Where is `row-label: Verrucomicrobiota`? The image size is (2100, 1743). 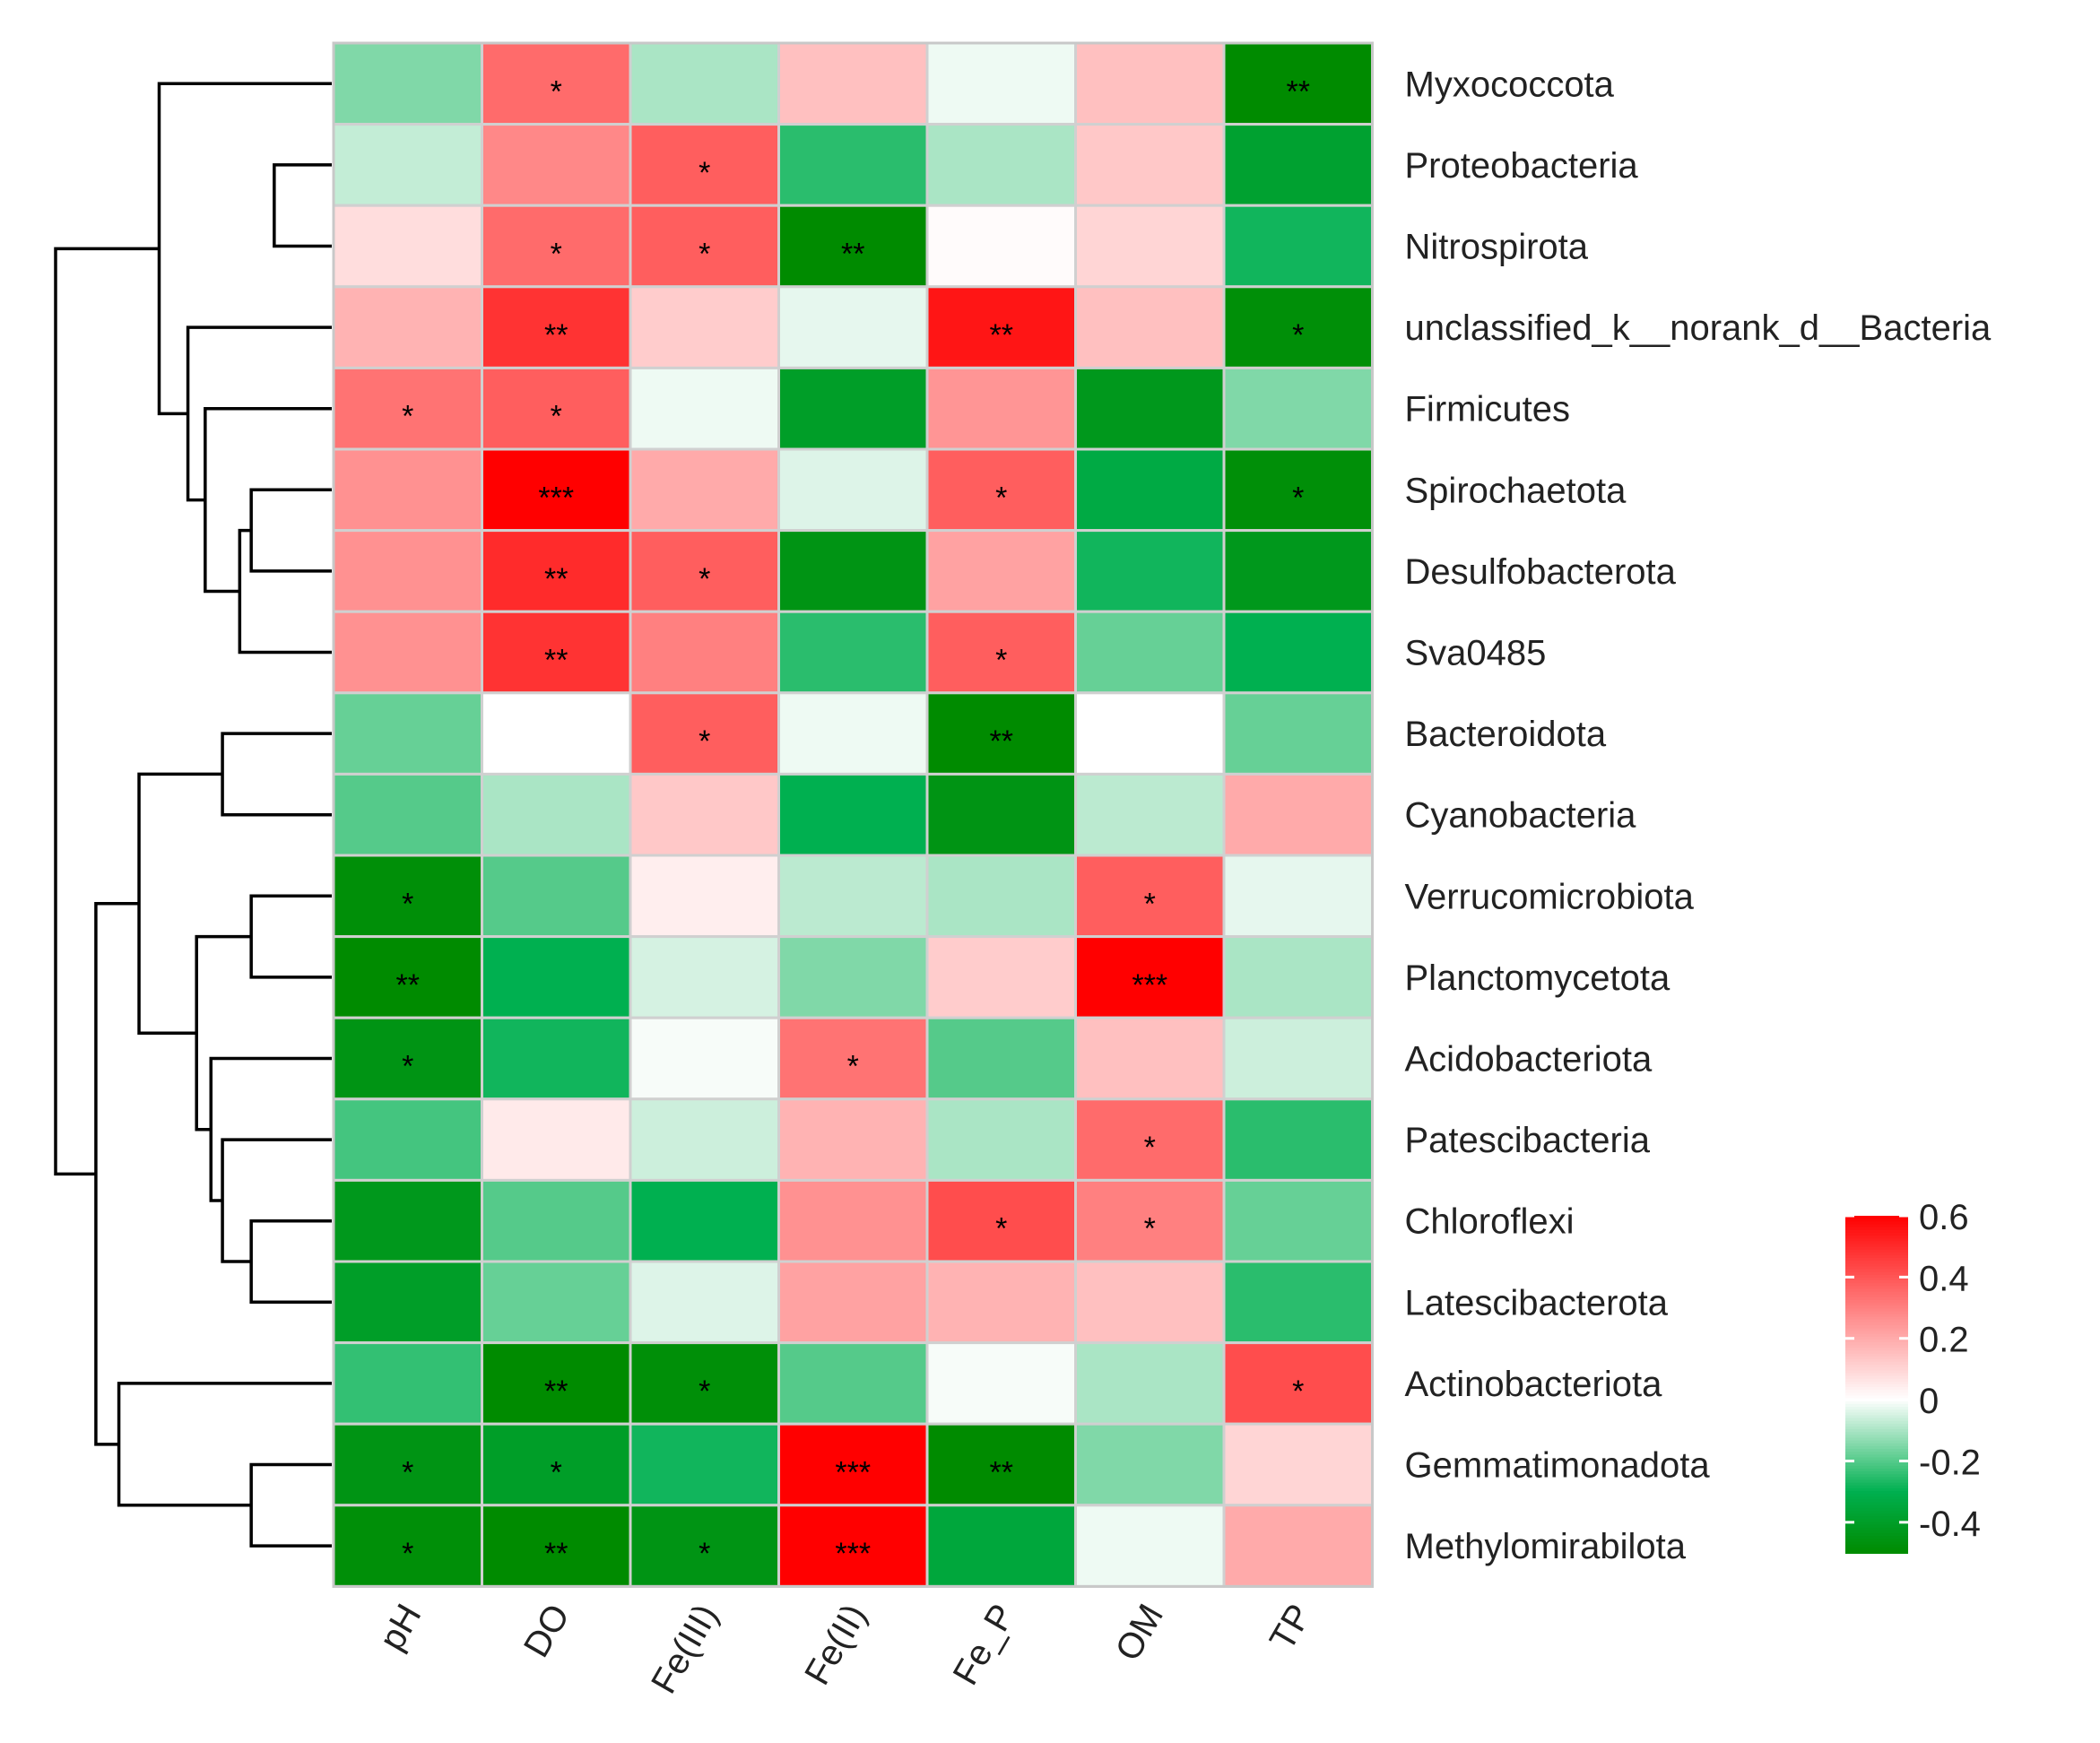 row-label: Verrucomicrobiota is located at coordinates (1550, 896).